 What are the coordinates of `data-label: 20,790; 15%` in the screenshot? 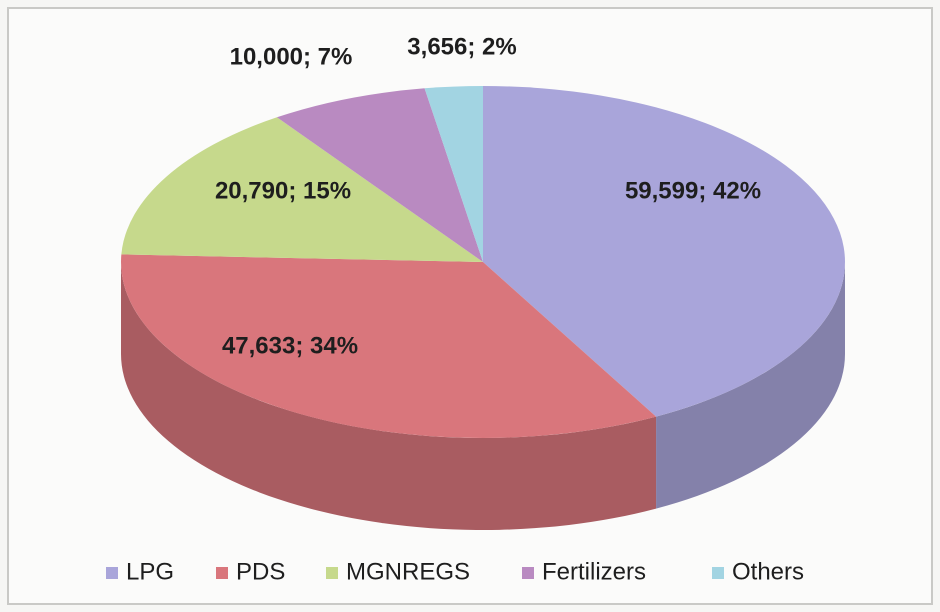 It's located at (283, 190).